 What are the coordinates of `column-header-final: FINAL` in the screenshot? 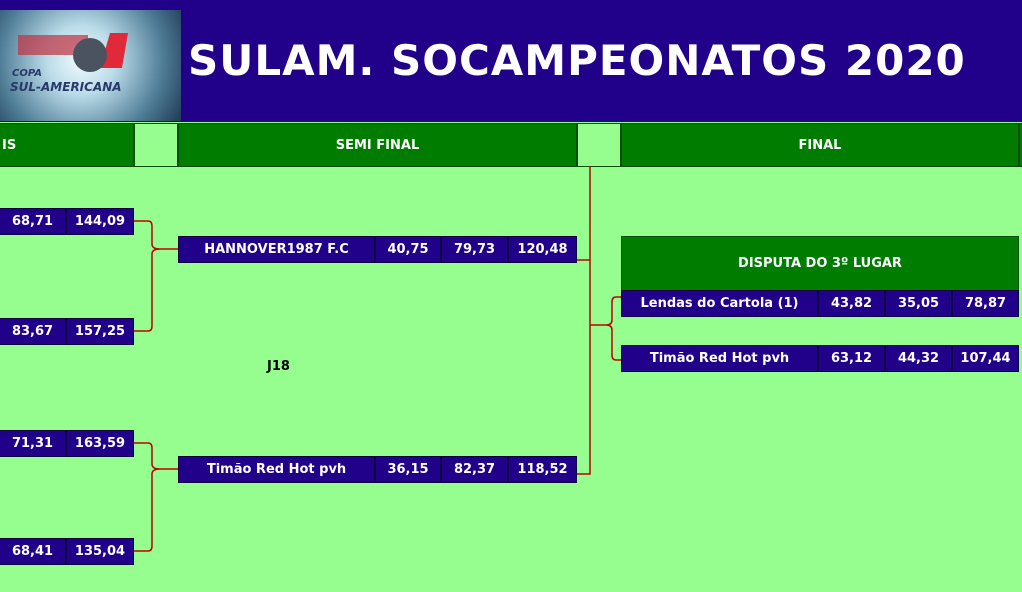 It's located at (820, 145).